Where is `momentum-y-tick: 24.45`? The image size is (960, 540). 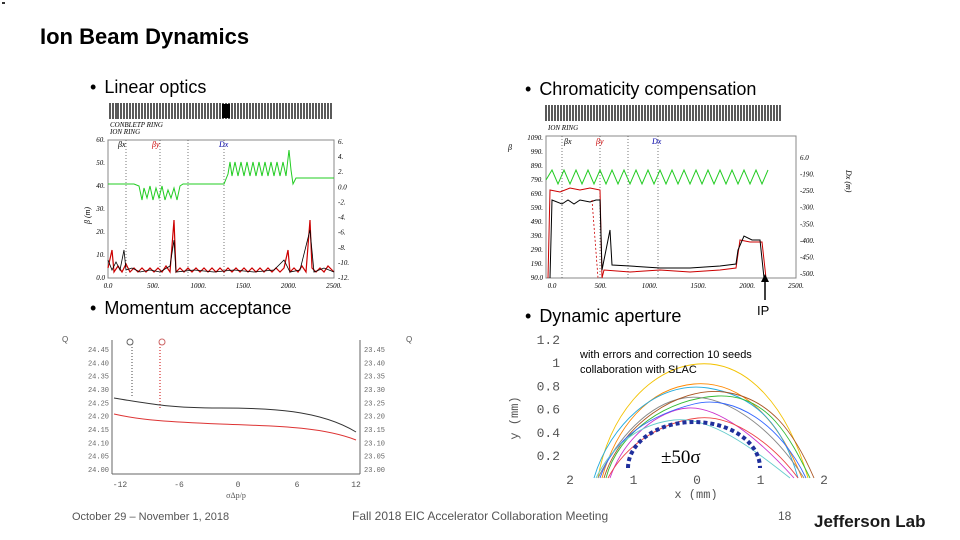
momentum-y-tick: 24.45 is located at coordinates (98, 351).